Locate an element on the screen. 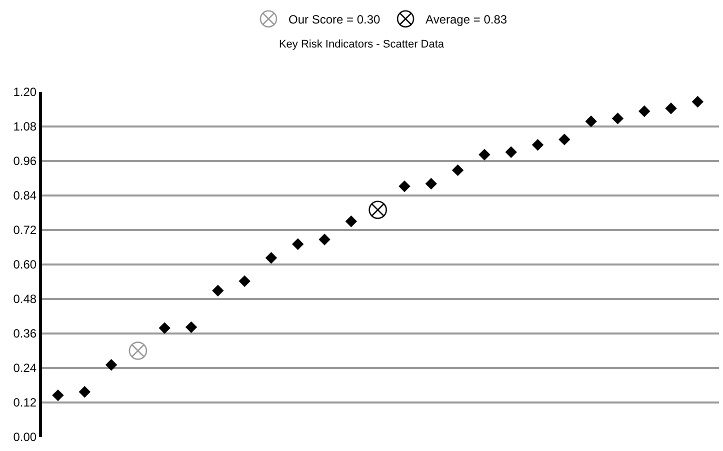 The width and height of the screenshot is (723, 451). y-tick-label: 0.96 is located at coordinates (25, 161).